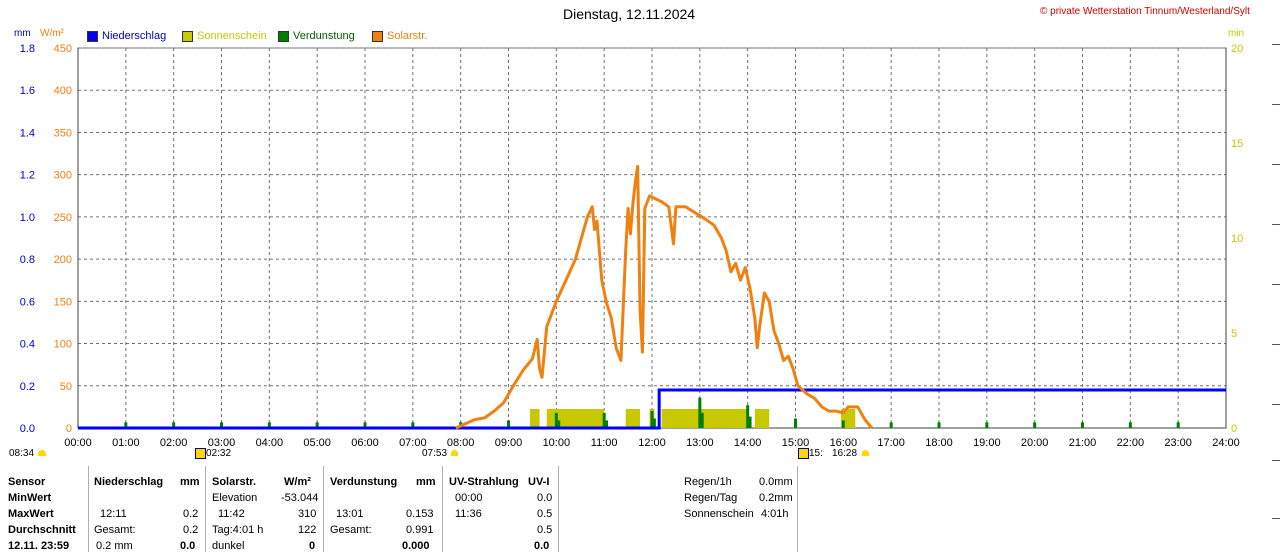 Image resolution: width=1280 pixels, height=552 pixels. I want to click on precipitation-line, so click(652, 409).